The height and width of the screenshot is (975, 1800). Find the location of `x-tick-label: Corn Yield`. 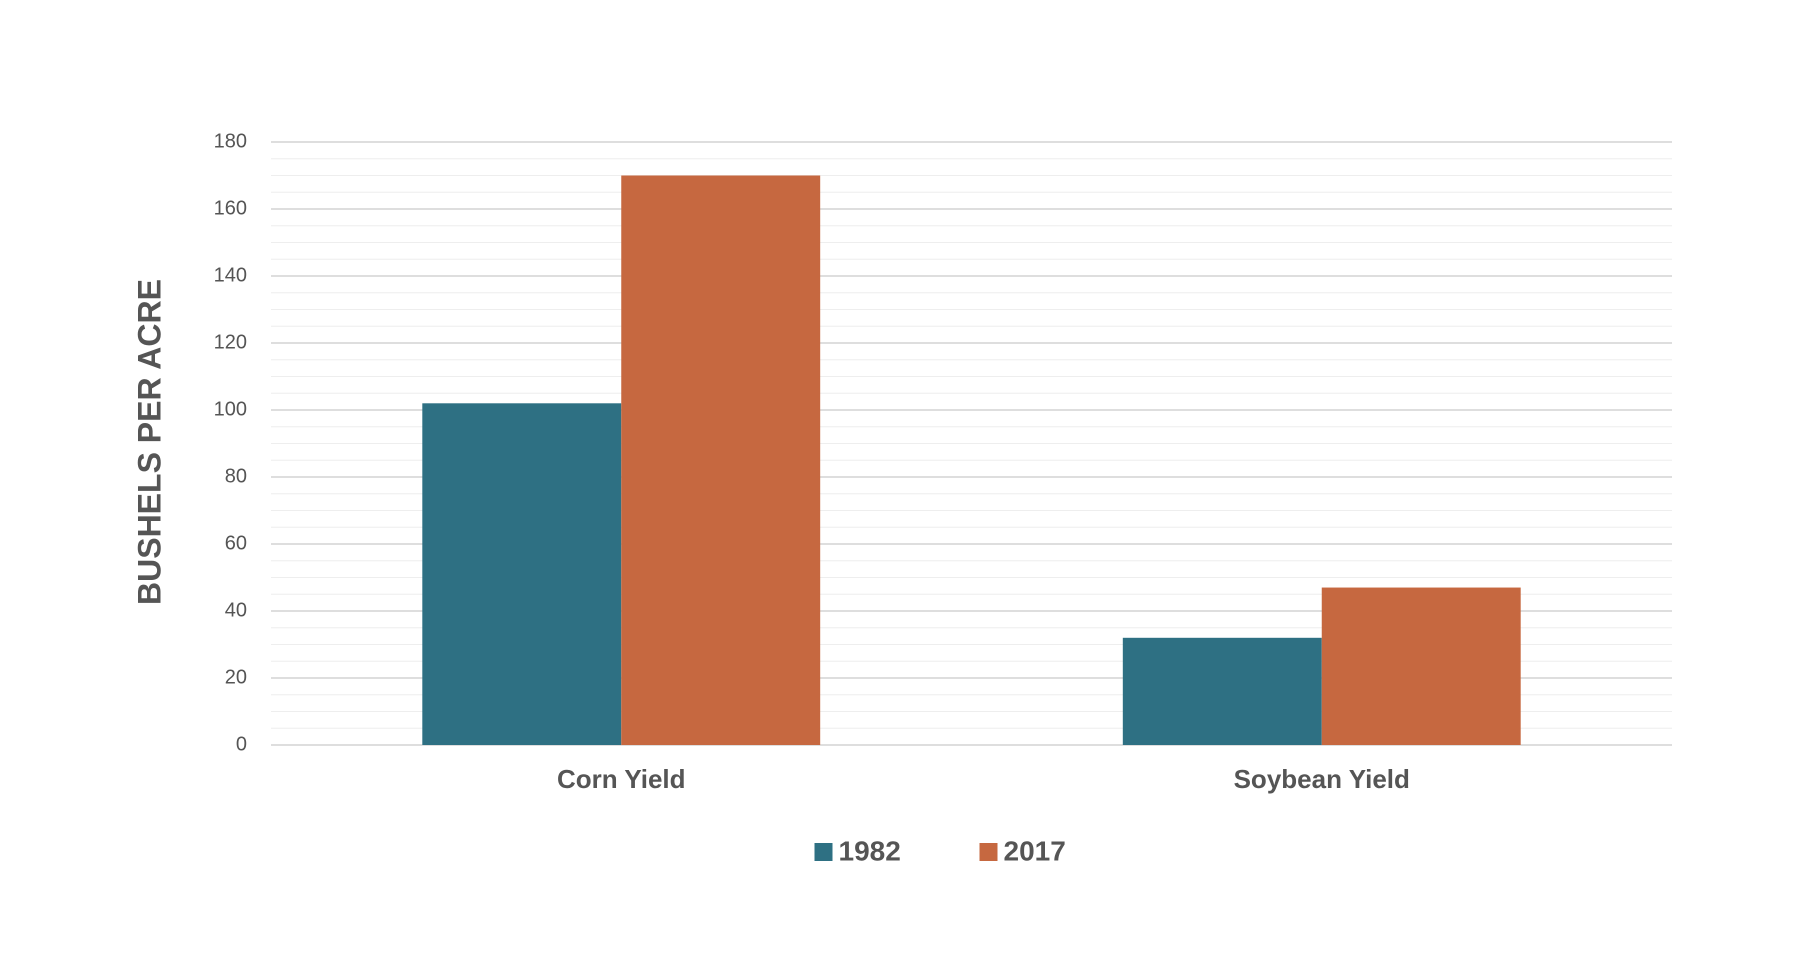

x-tick-label: Corn Yield is located at coordinates (621, 779).